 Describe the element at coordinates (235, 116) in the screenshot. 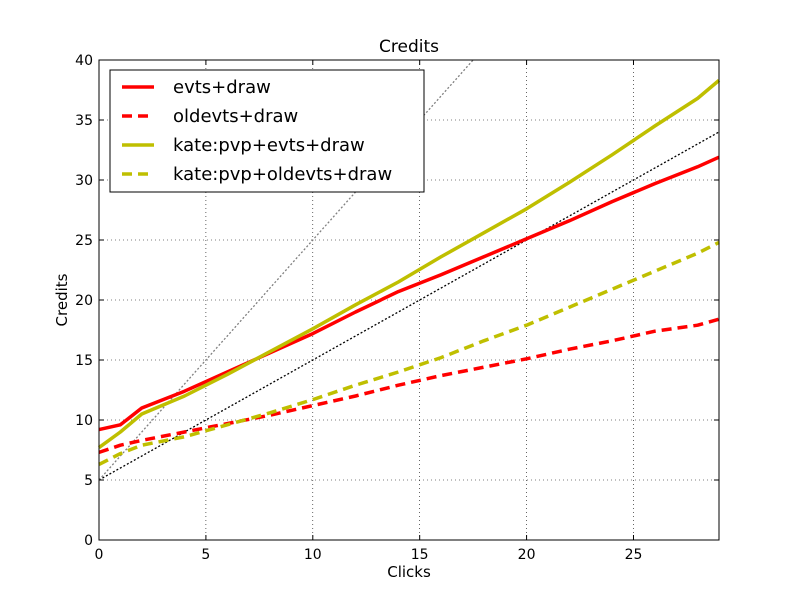

I see `legend-label-1: oldevts+draw` at that location.